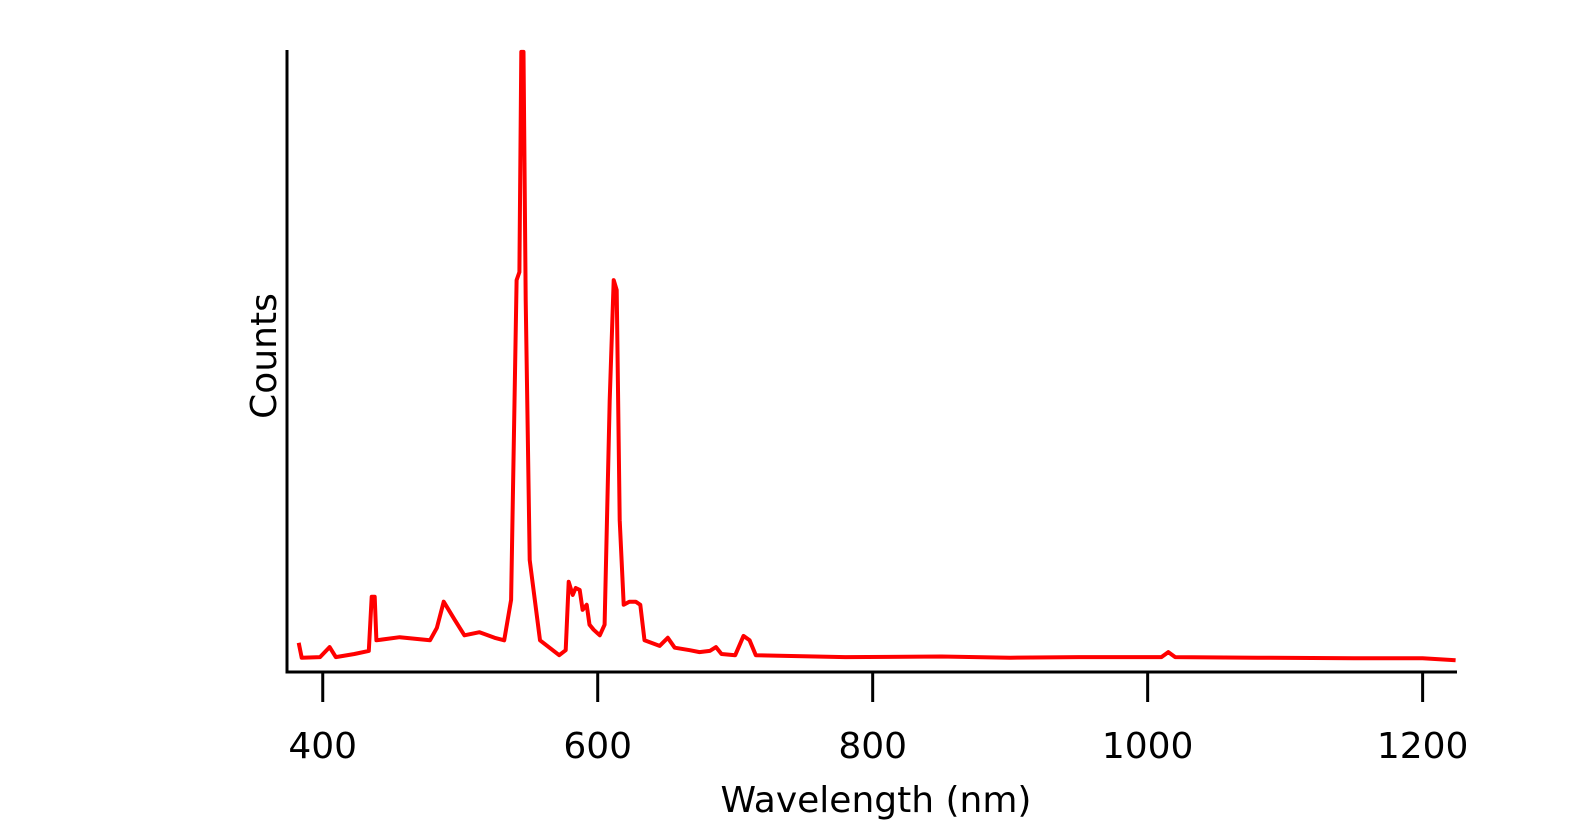  Describe the element at coordinates (264, 356) in the screenshot. I see `y-axis-label: Counts` at that location.